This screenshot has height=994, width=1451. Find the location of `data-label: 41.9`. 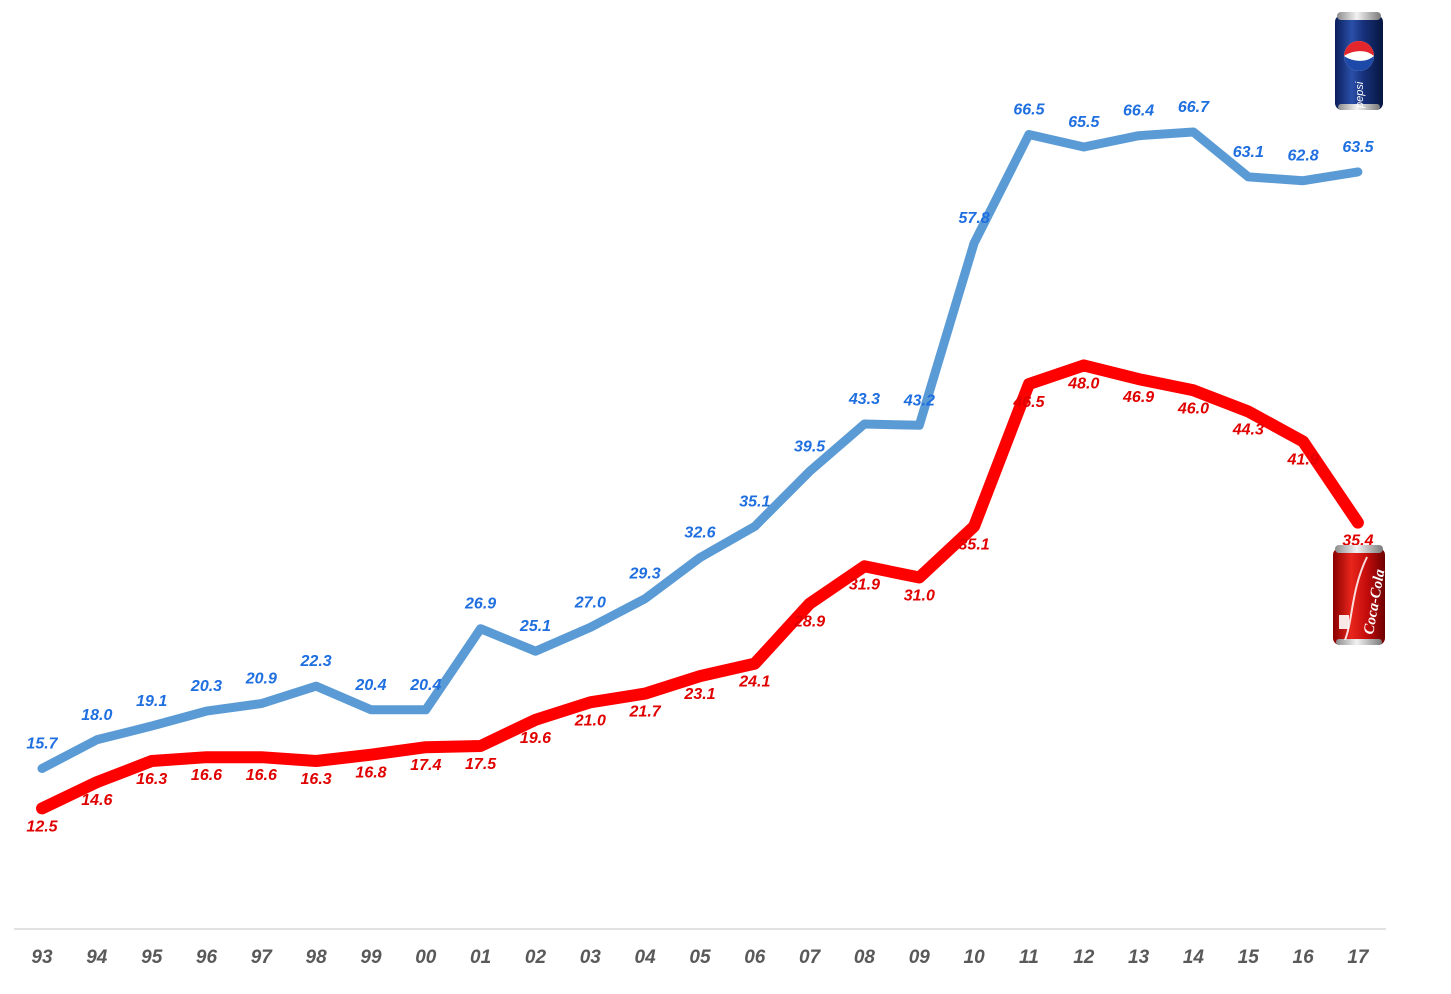

data-label: 41.9 is located at coordinates (1303, 460).